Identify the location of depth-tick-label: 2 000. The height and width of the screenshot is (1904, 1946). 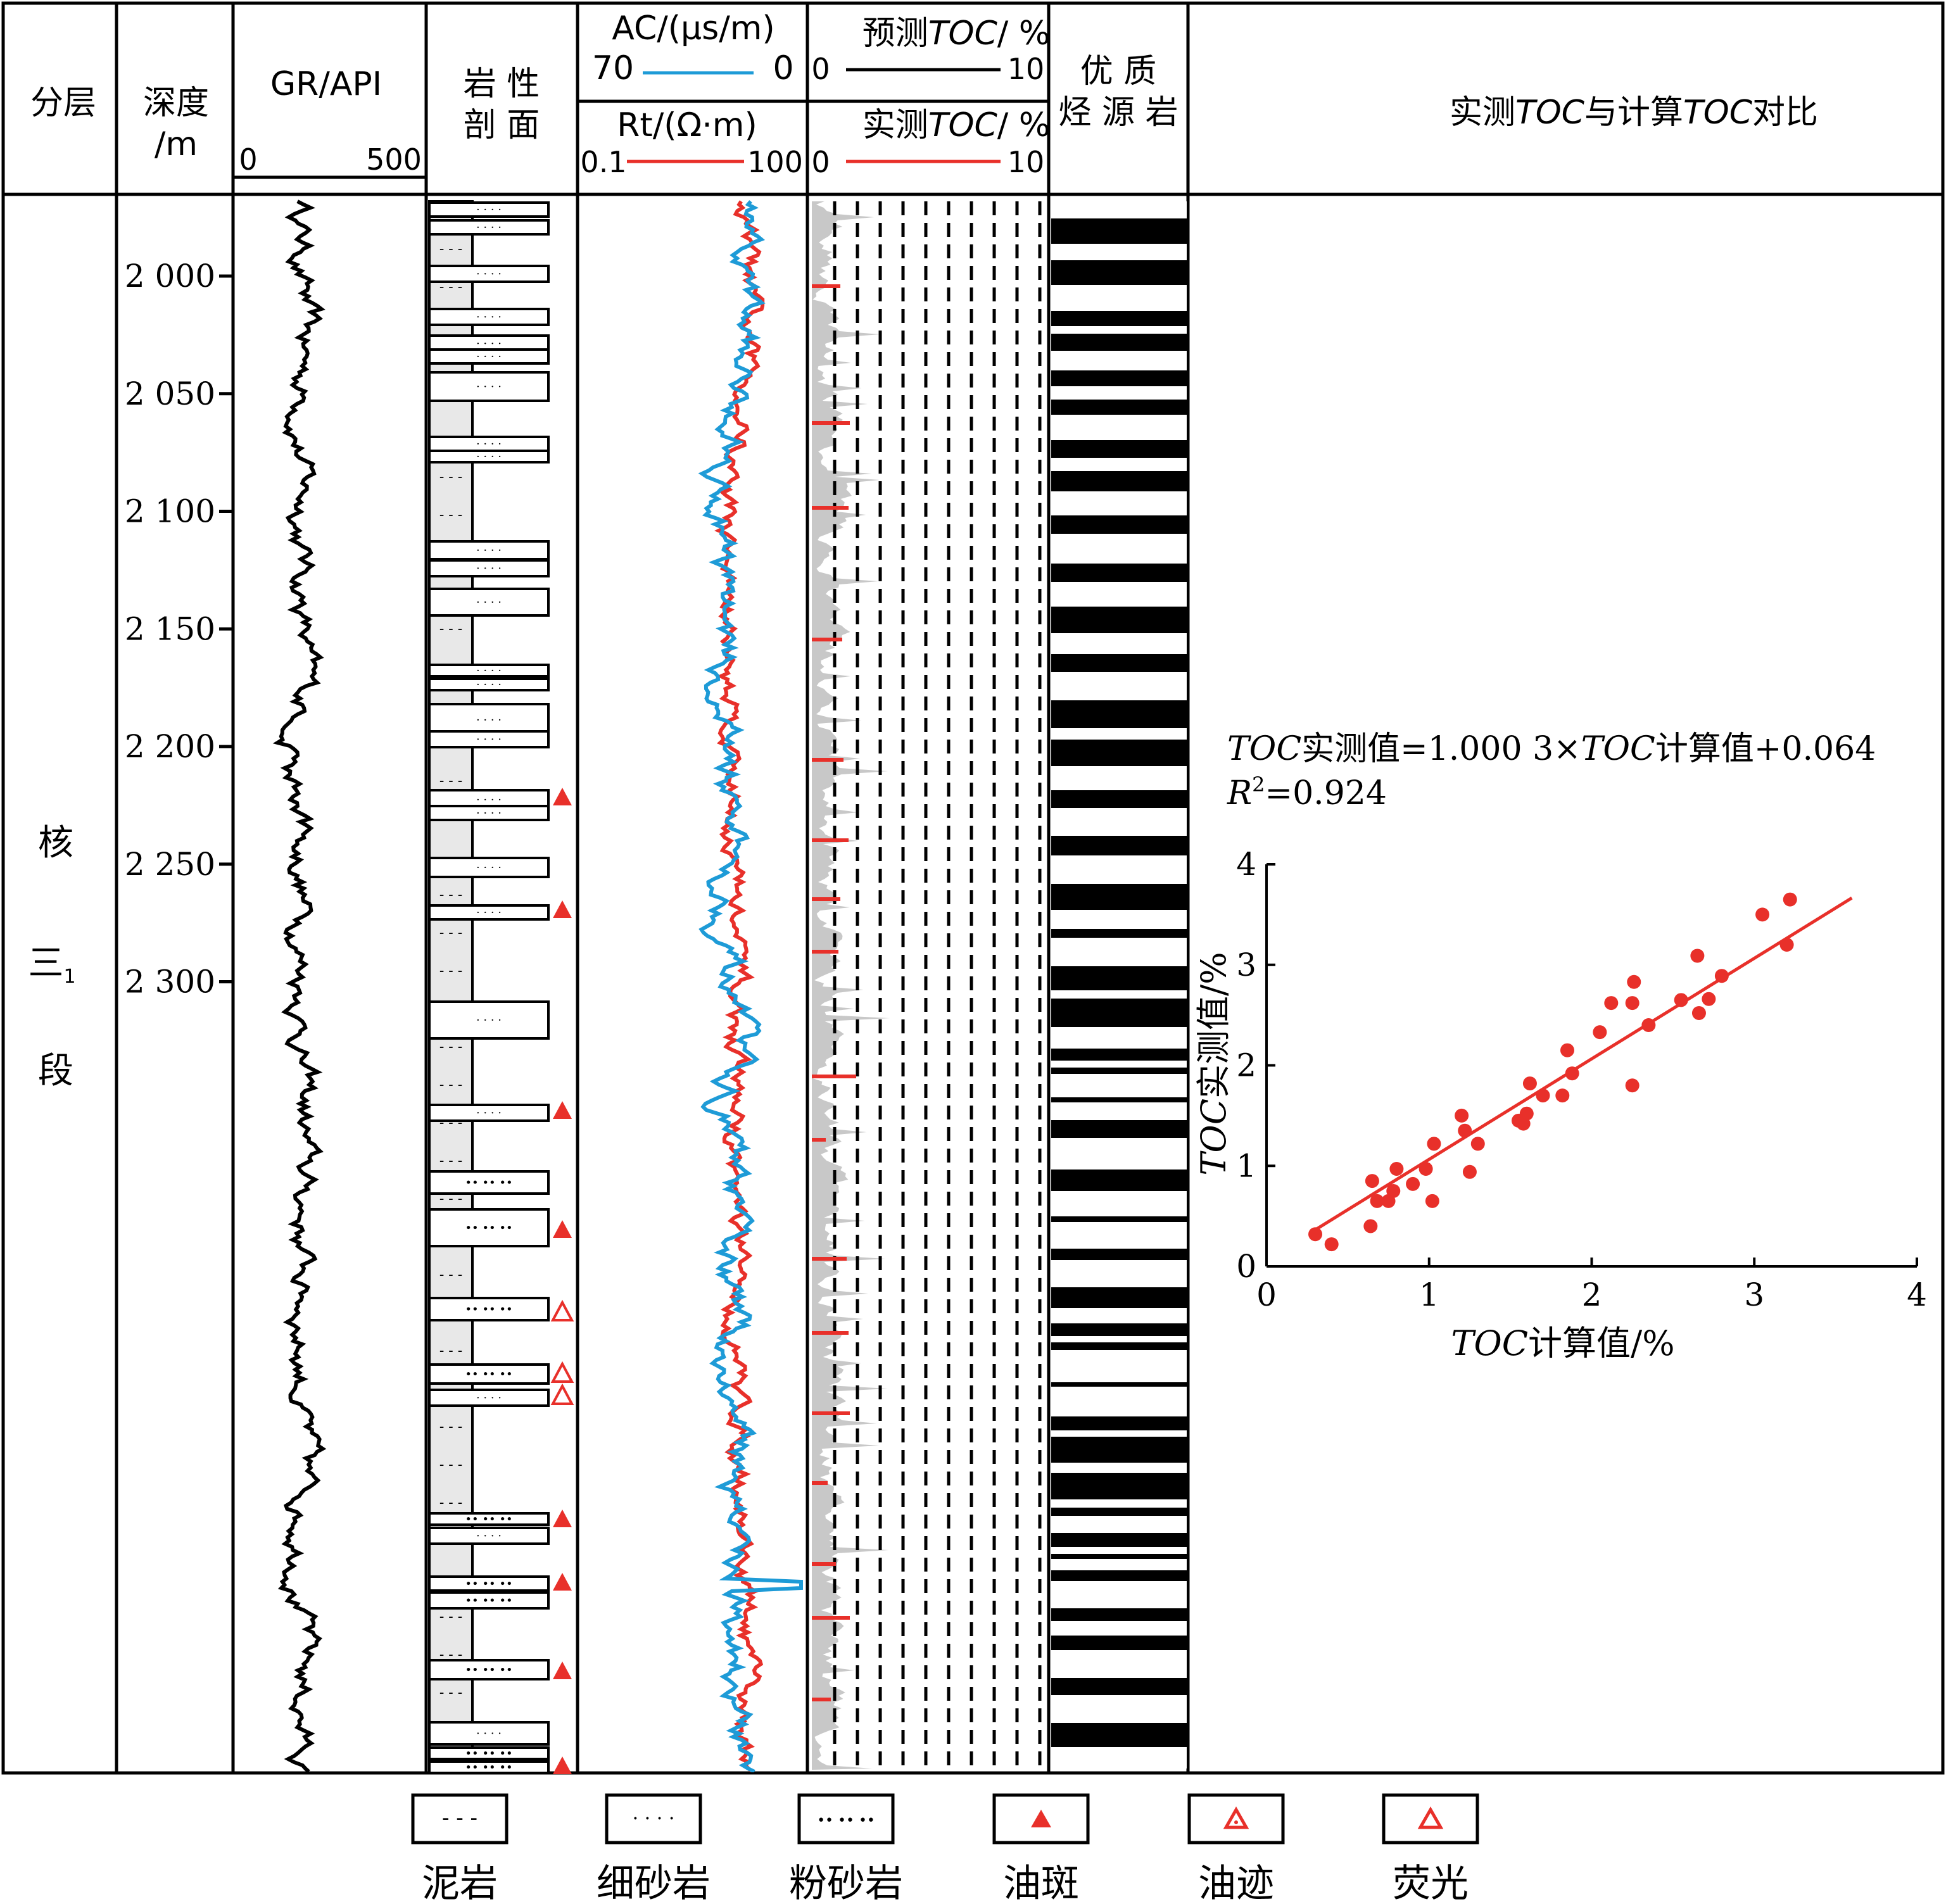
(170, 276).